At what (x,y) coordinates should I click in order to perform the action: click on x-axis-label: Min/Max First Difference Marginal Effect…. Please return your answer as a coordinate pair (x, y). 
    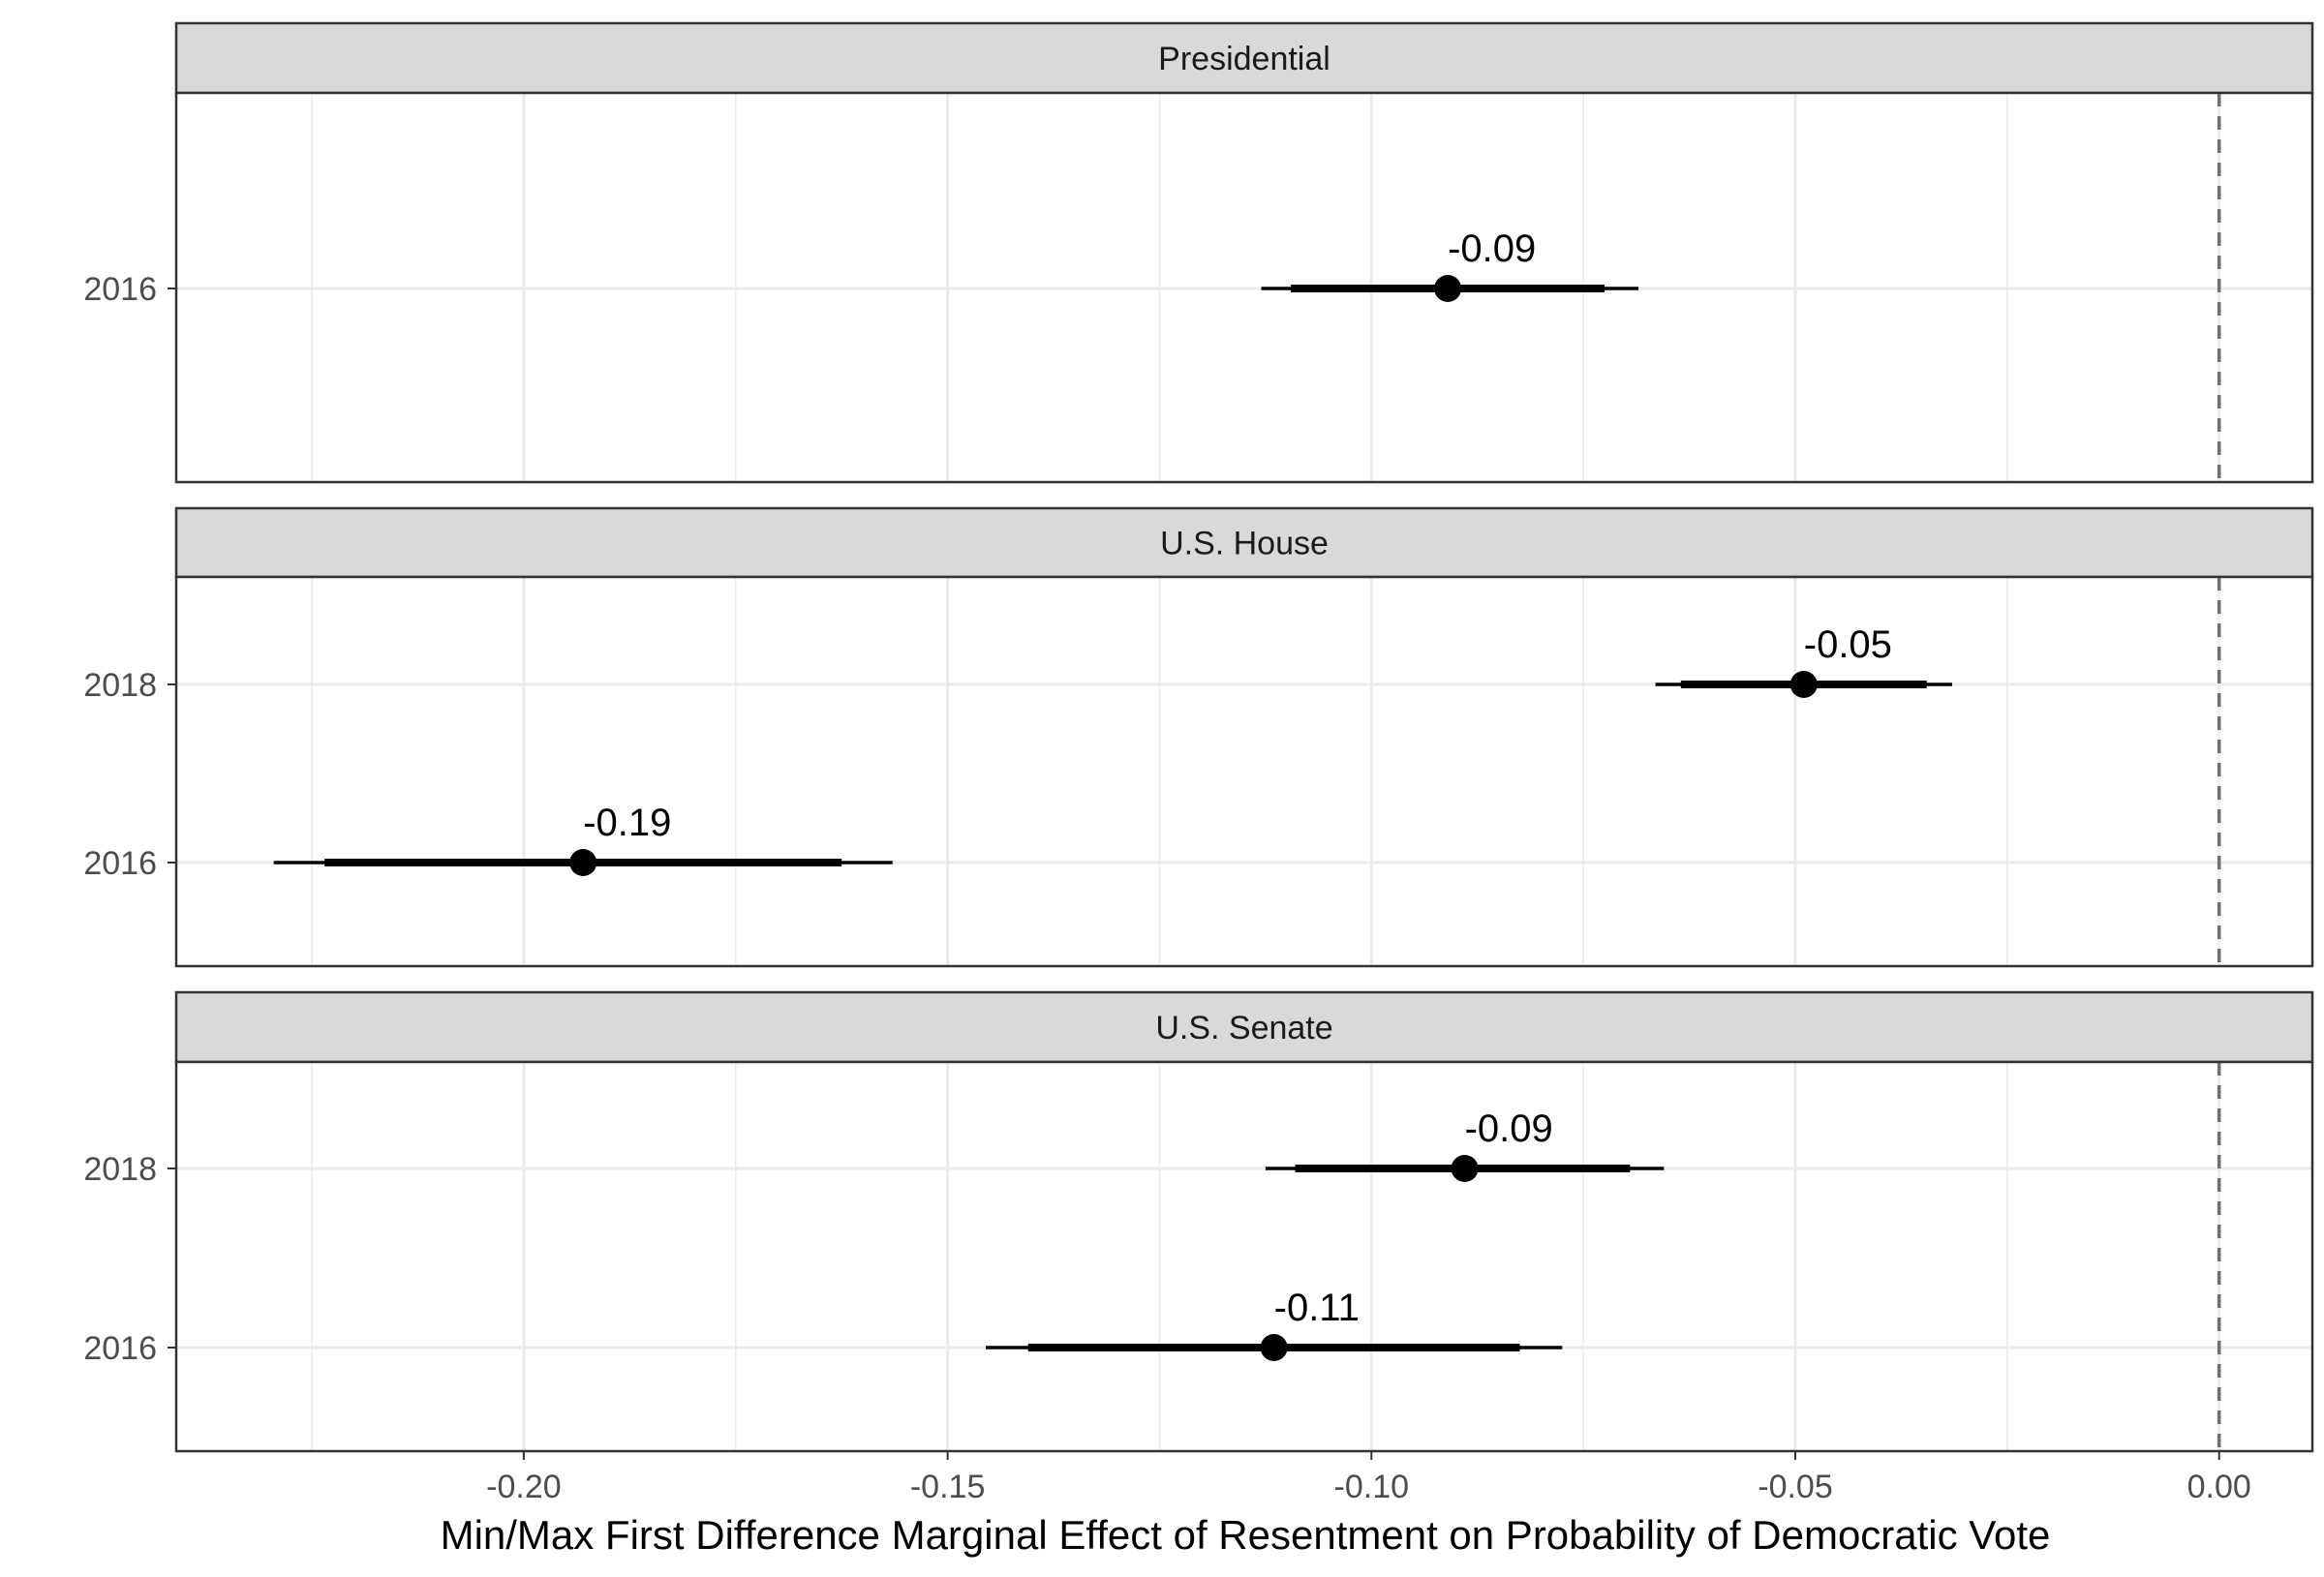
    Looking at the image, I should click on (1246, 1535).